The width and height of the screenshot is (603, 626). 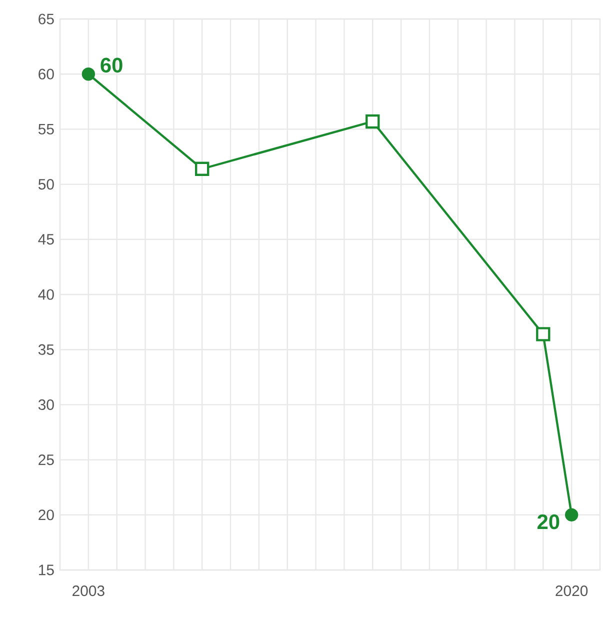 What do you see at coordinates (46, 184) in the screenshot?
I see `y-tick-label: 50` at bounding box center [46, 184].